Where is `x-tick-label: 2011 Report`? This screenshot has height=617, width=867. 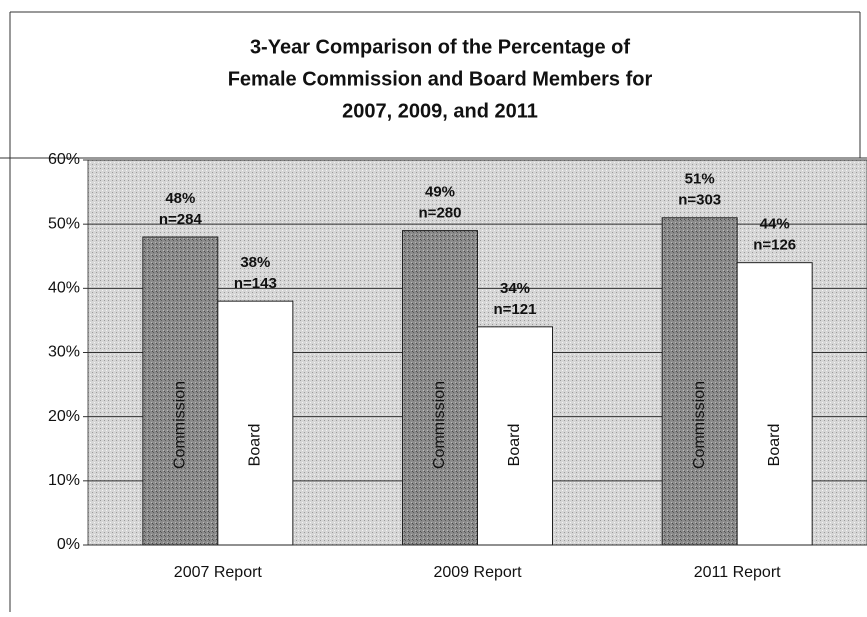 x-tick-label: 2011 Report is located at coordinates (737, 572).